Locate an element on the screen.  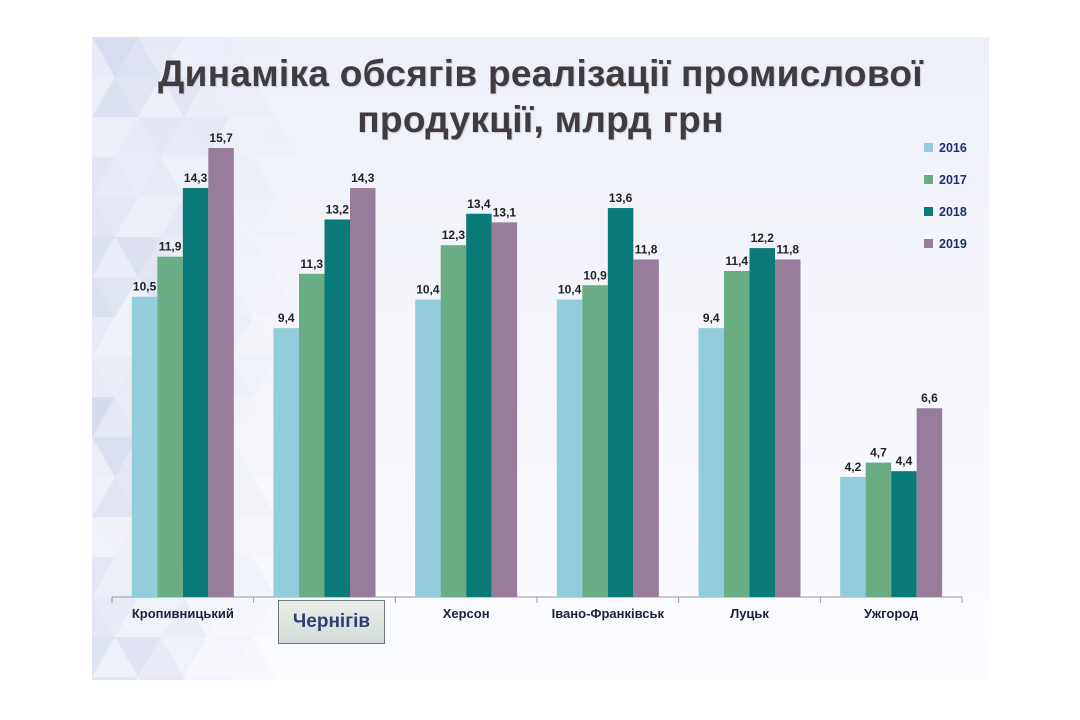
data-label: 4,7 is located at coordinates (878, 453).